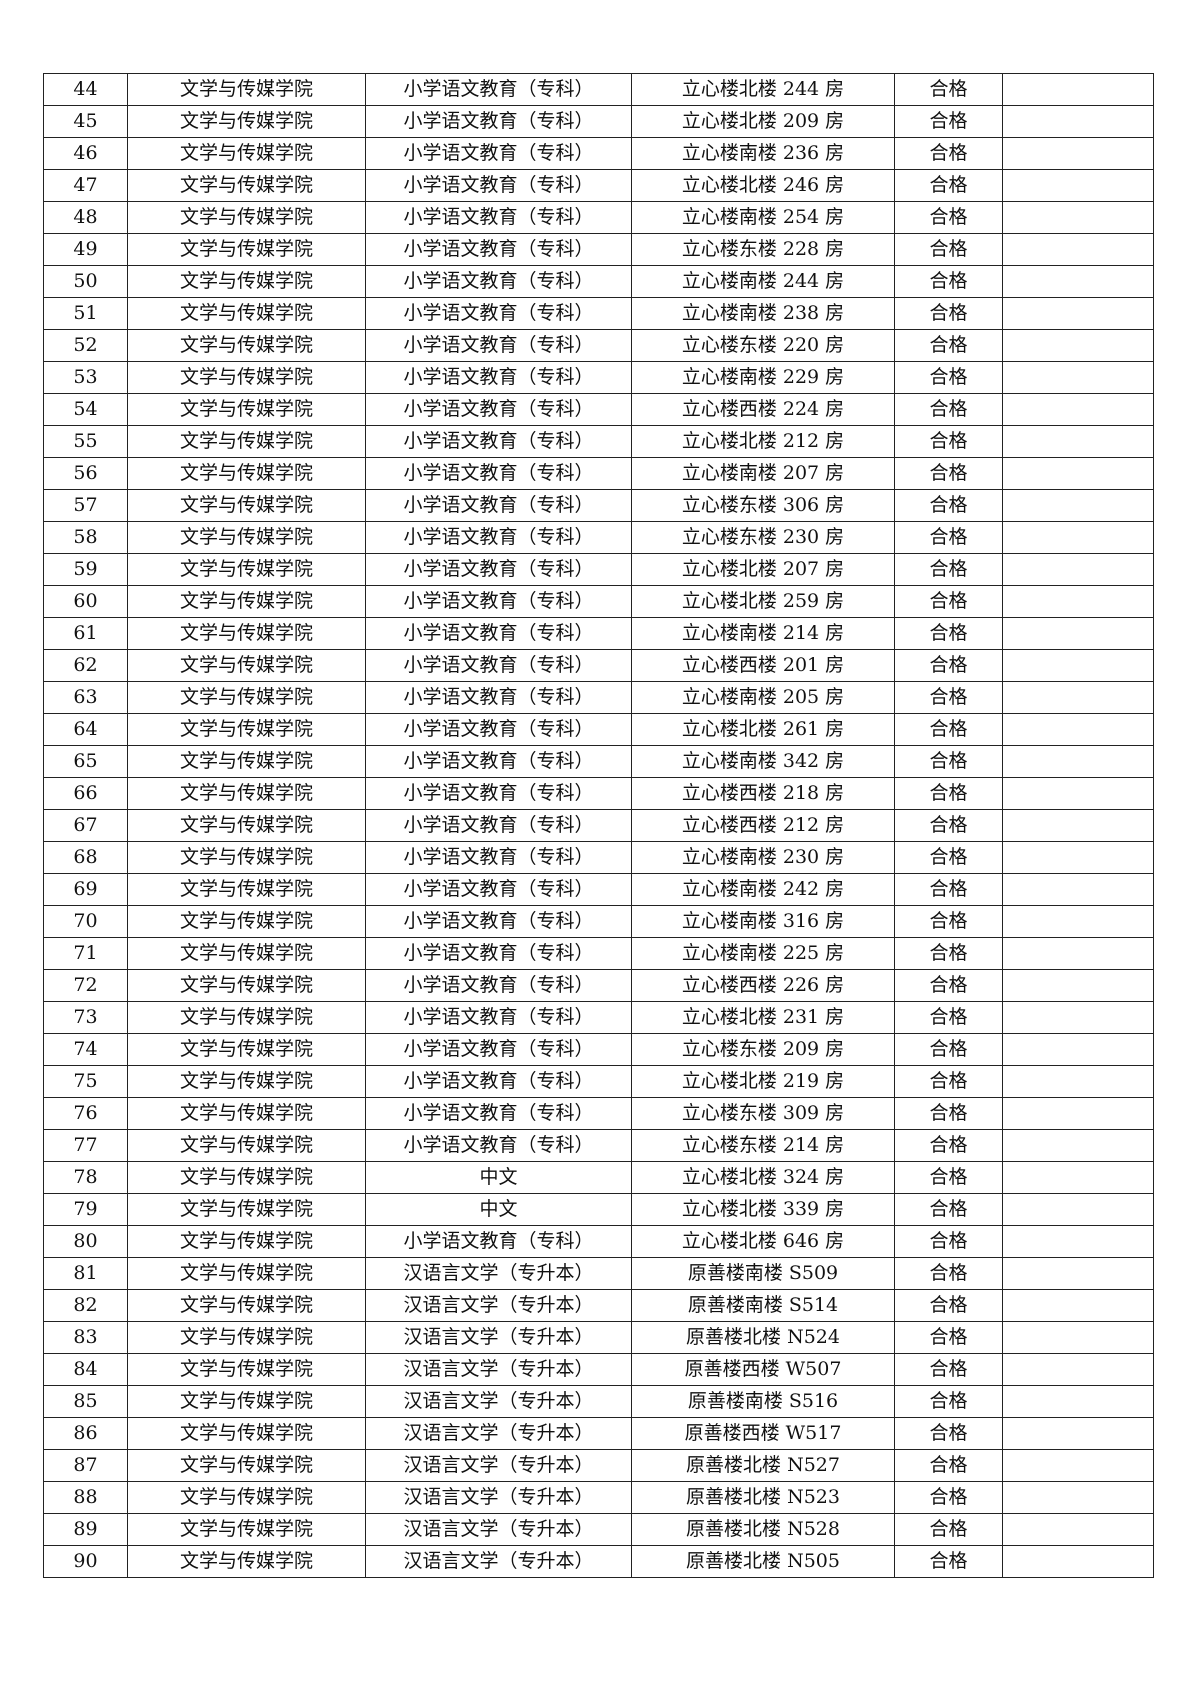 This screenshot has height=1684, width=1191. What do you see at coordinates (763, 313) in the screenshot?
I see `room-cell: 立心楼南楼 238 房` at bounding box center [763, 313].